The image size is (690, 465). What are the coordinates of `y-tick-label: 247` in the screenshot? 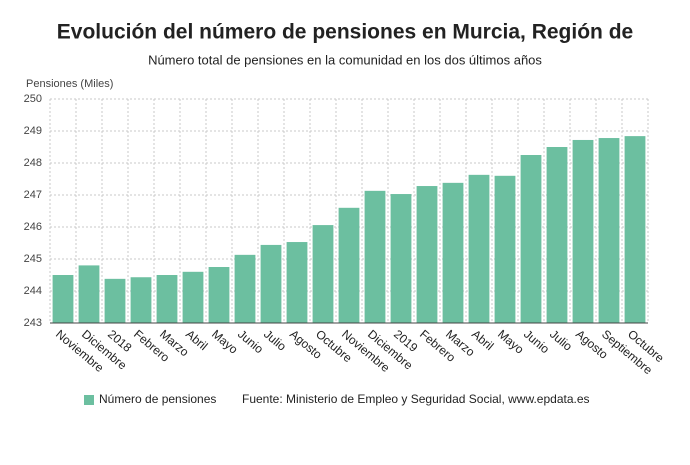 It's located at (33, 195).